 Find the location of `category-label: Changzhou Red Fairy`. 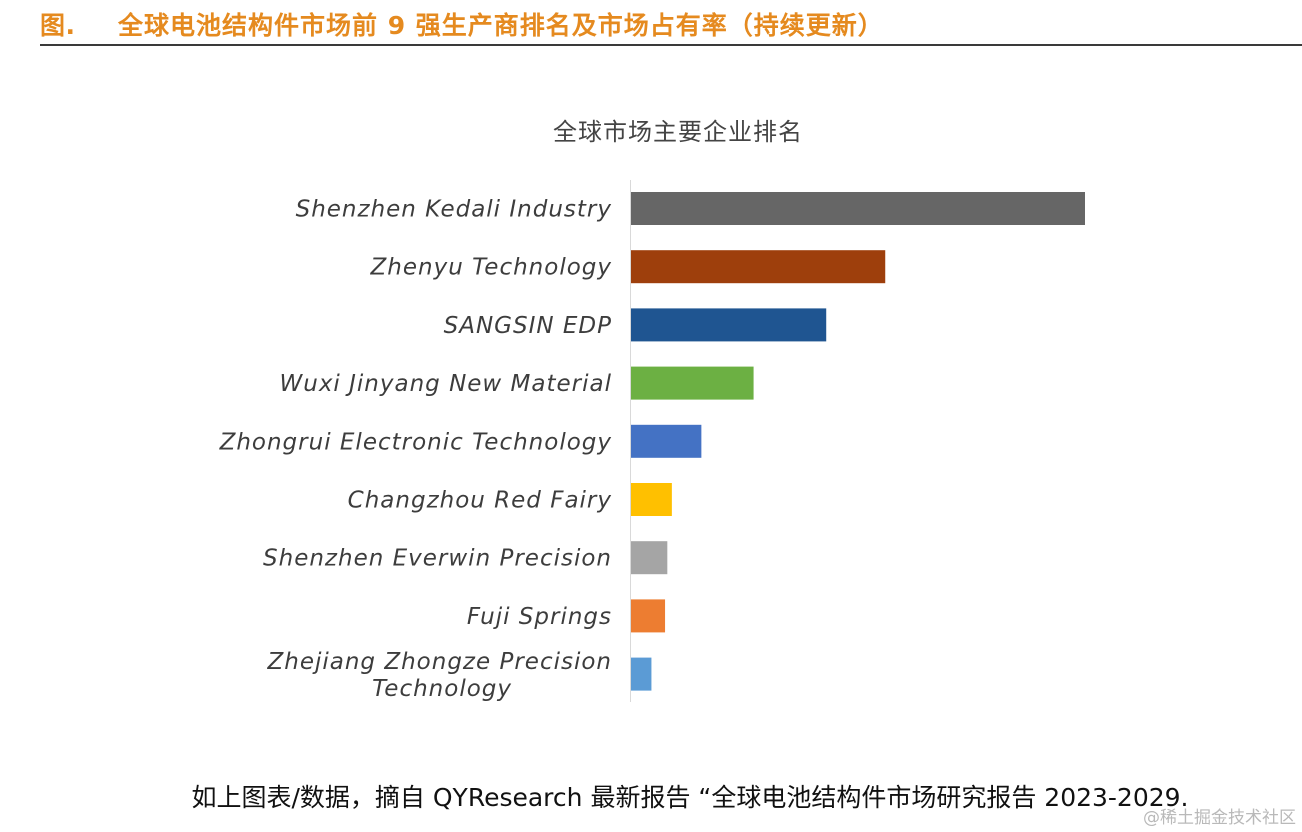

category-label: Changzhou Red Fairy is located at coordinates (480, 501).